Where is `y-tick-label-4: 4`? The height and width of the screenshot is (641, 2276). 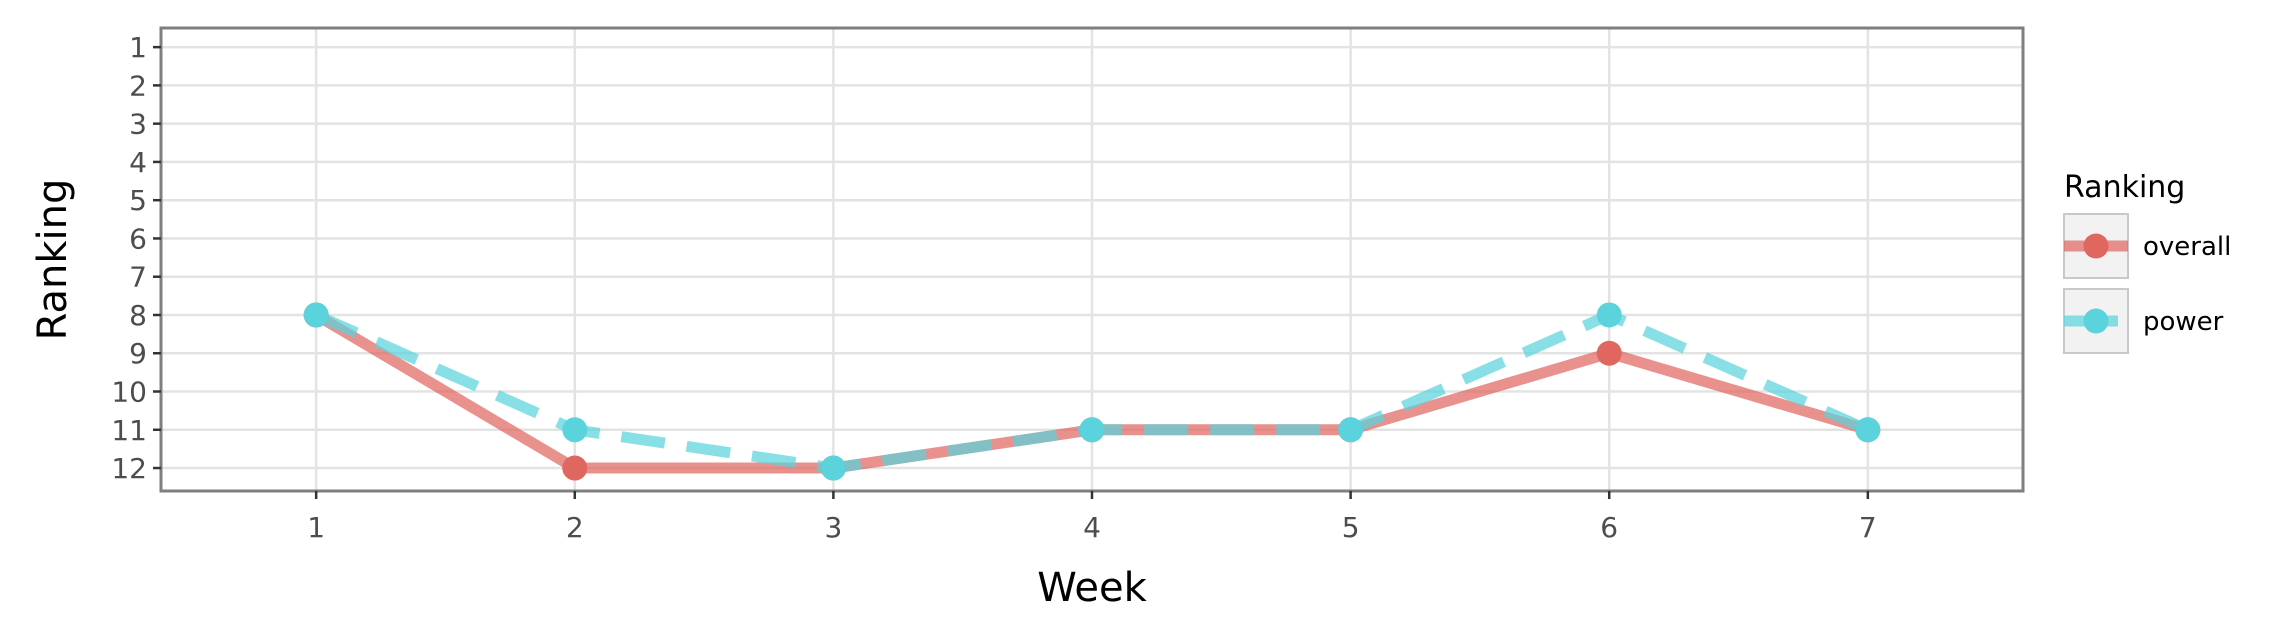 y-tick-label-4: 4 is located at coordinates (138, 162).